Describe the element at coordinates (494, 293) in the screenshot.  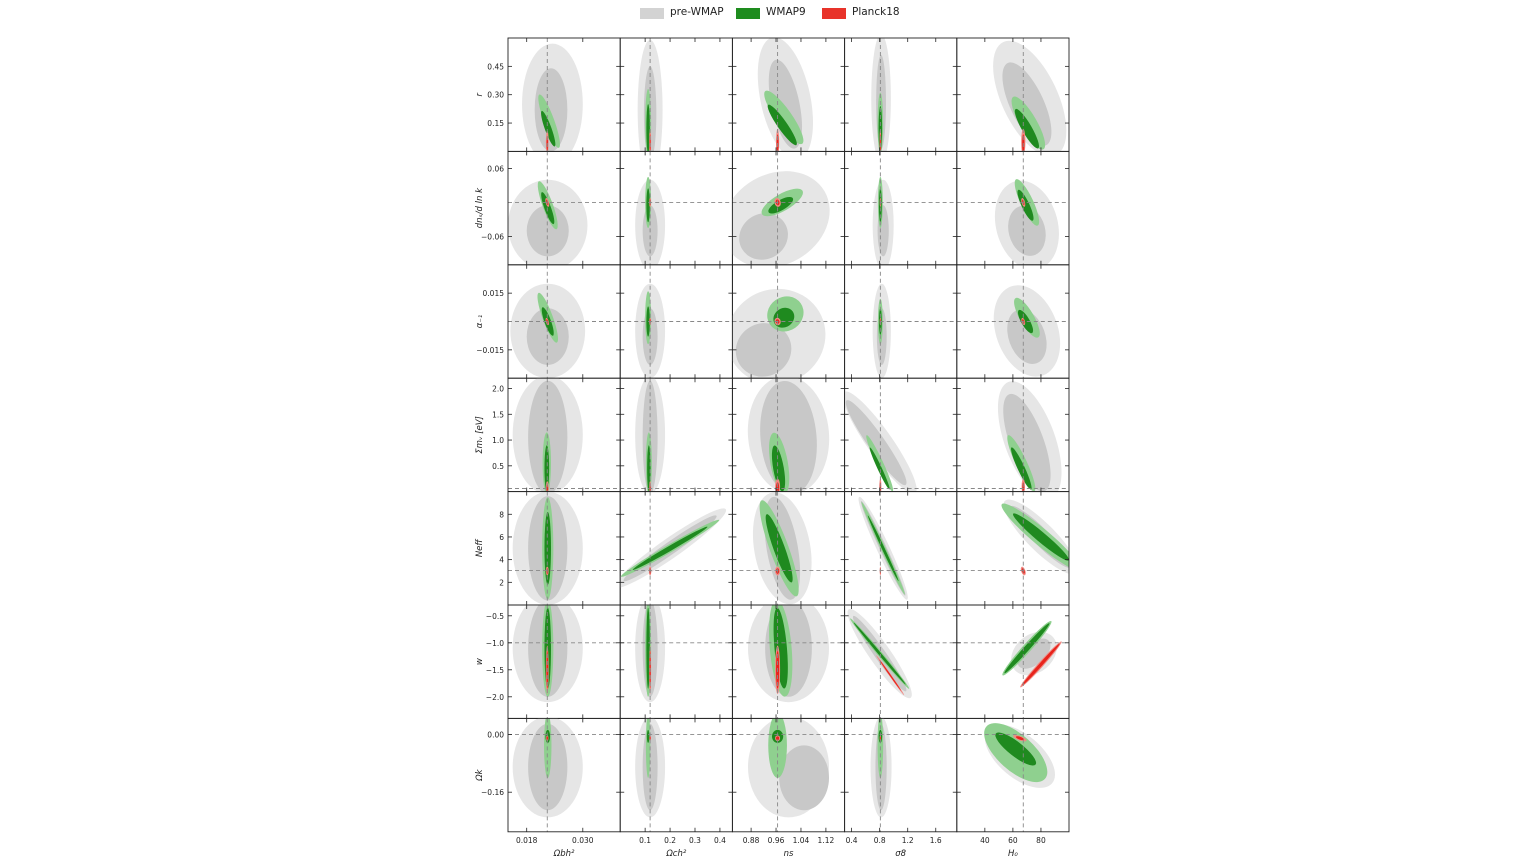
I see `y-tick-label: 0.015` at that location.